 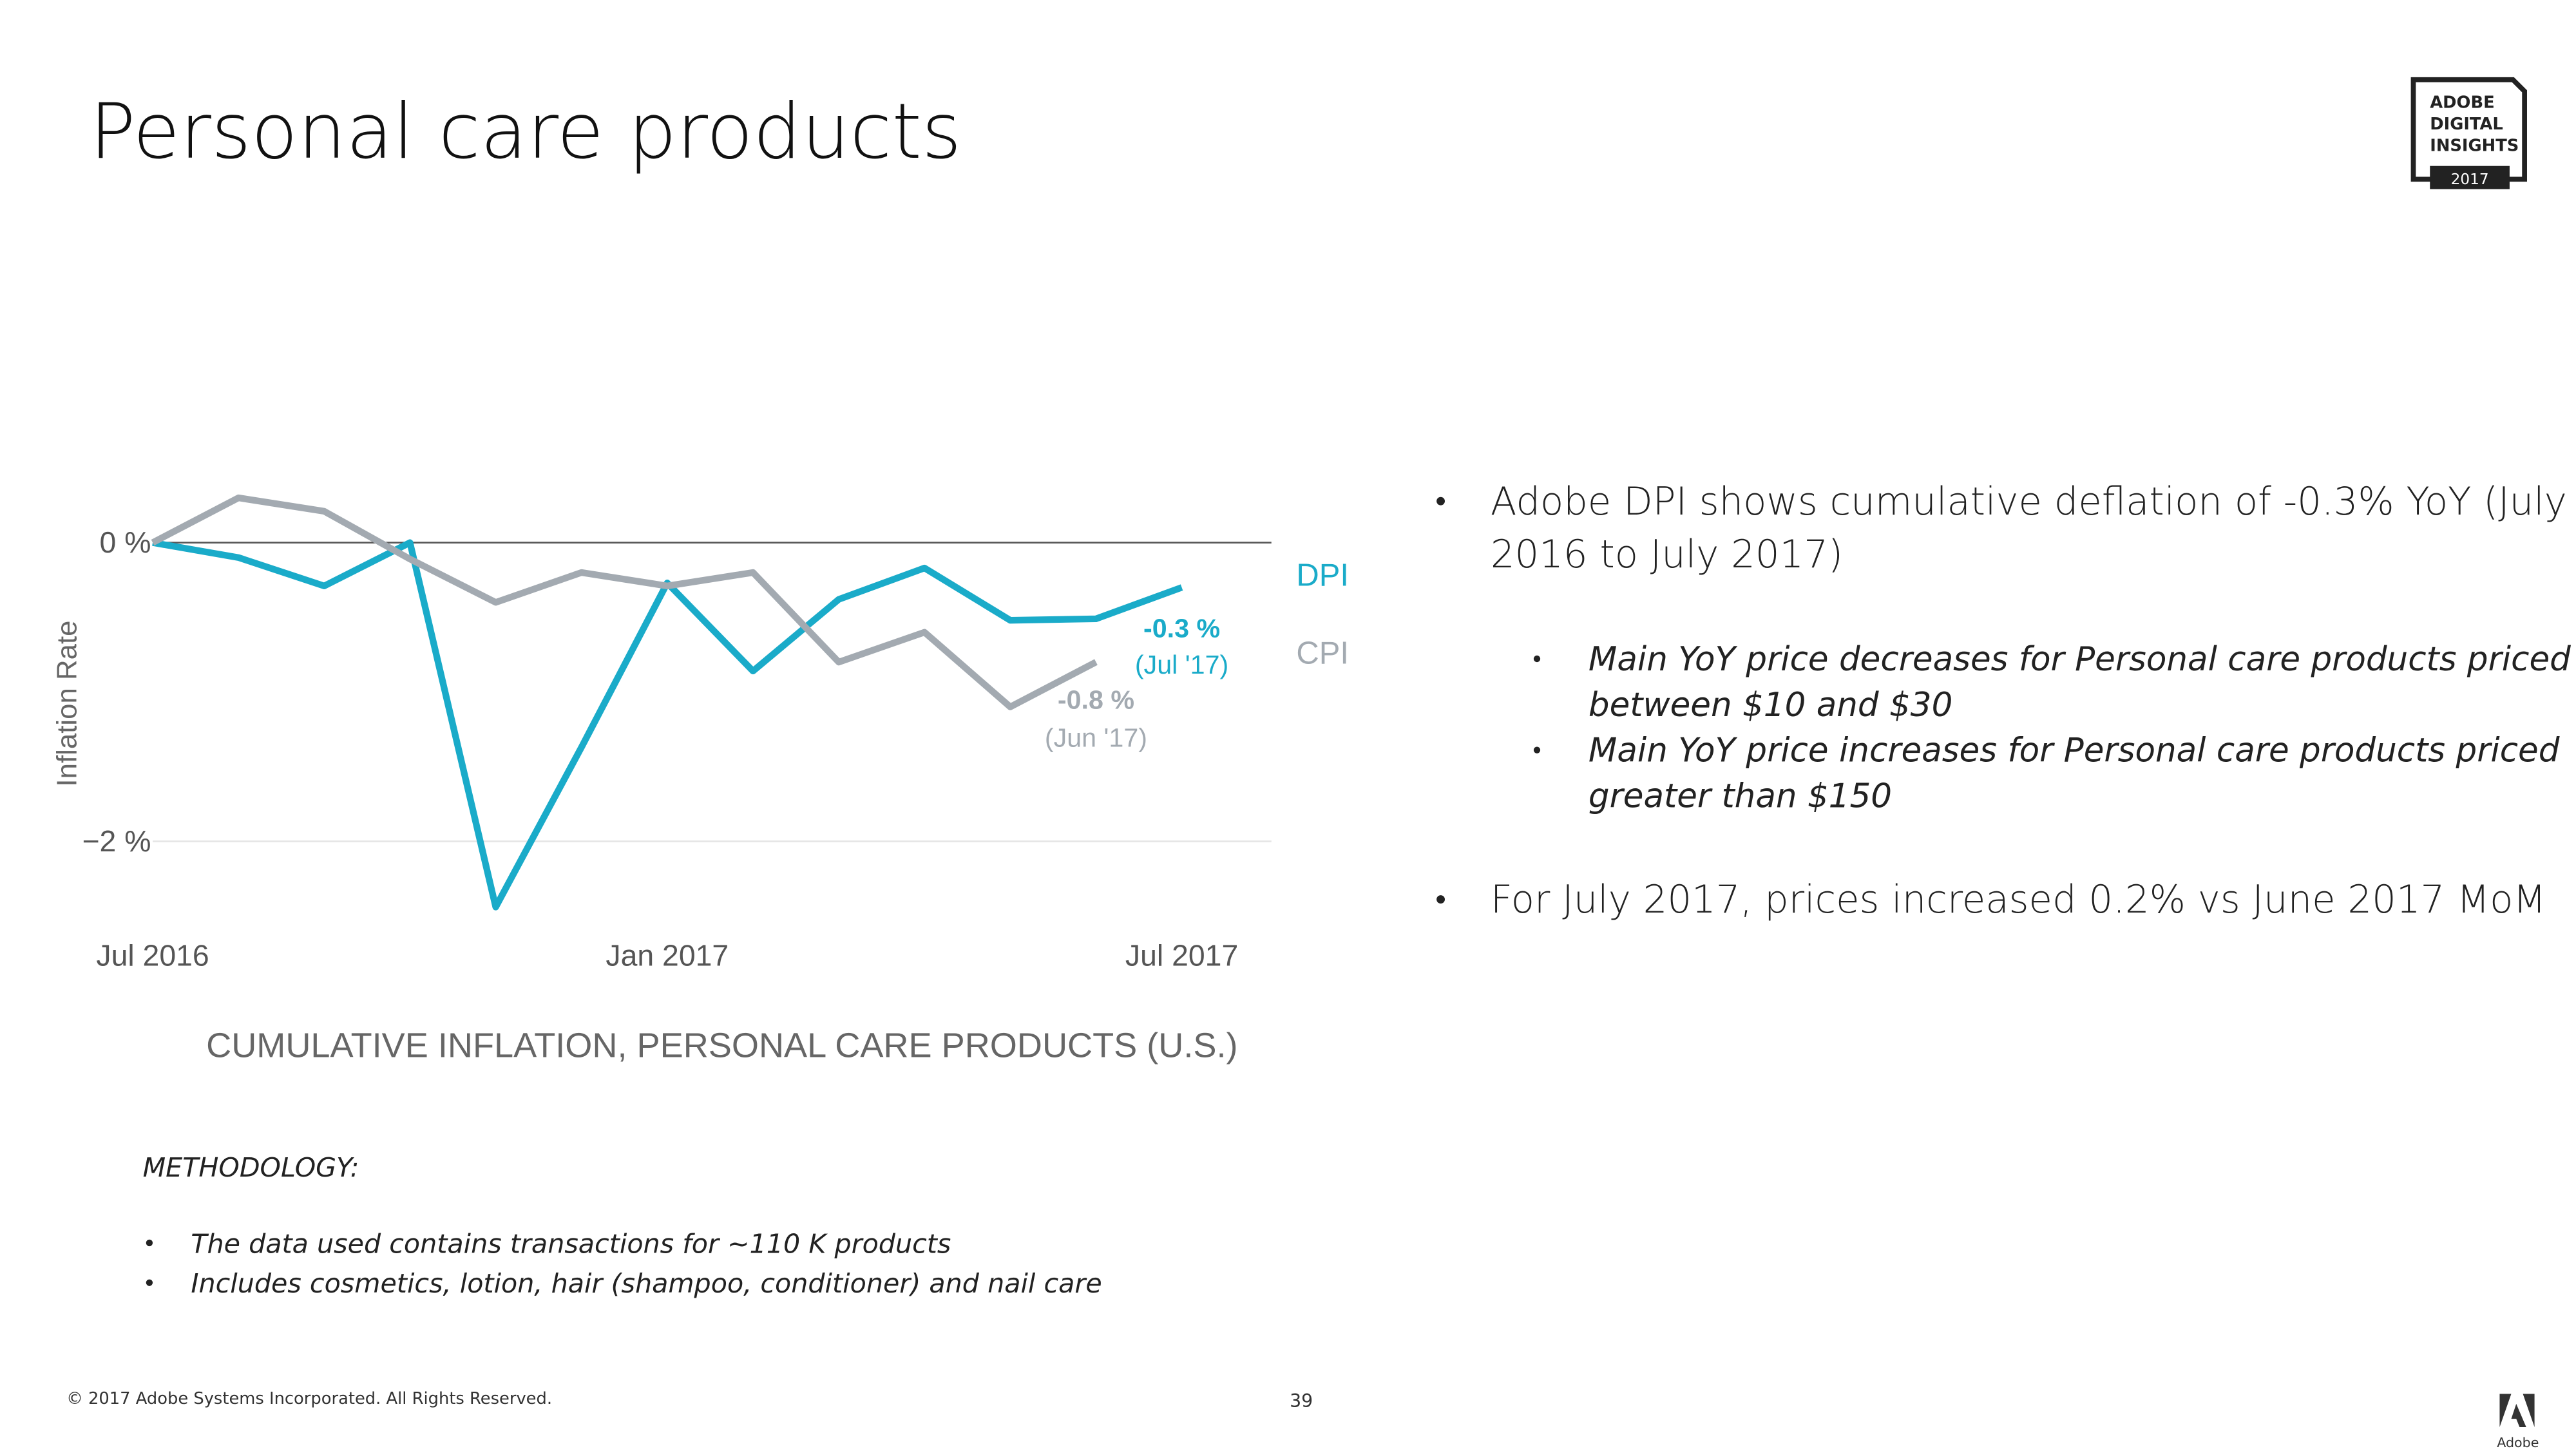 I want to click on x-tick-label: Jul 2017, so click(x=1181, y=955).